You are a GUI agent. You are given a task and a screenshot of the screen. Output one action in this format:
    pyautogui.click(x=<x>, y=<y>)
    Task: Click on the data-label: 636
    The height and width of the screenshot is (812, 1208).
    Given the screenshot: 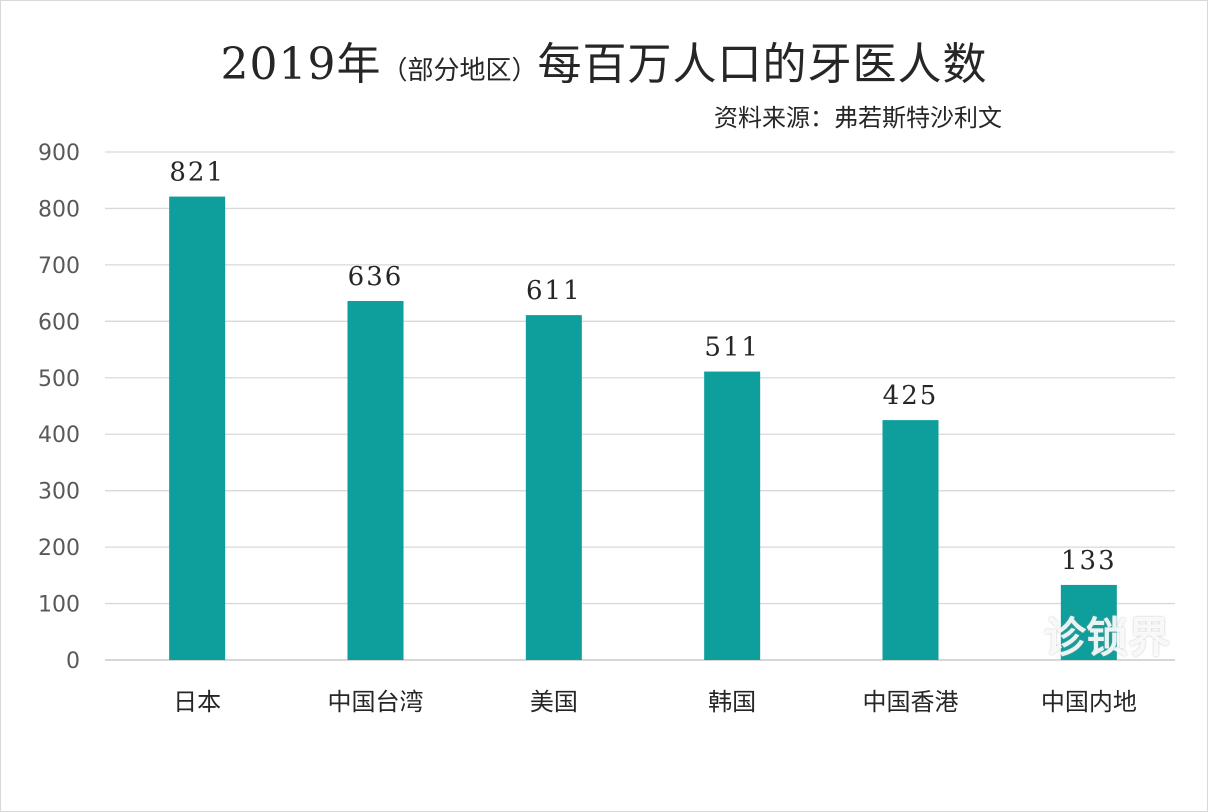 What is the action you would take?
    pyautogui.click(x=376, y=277)
    